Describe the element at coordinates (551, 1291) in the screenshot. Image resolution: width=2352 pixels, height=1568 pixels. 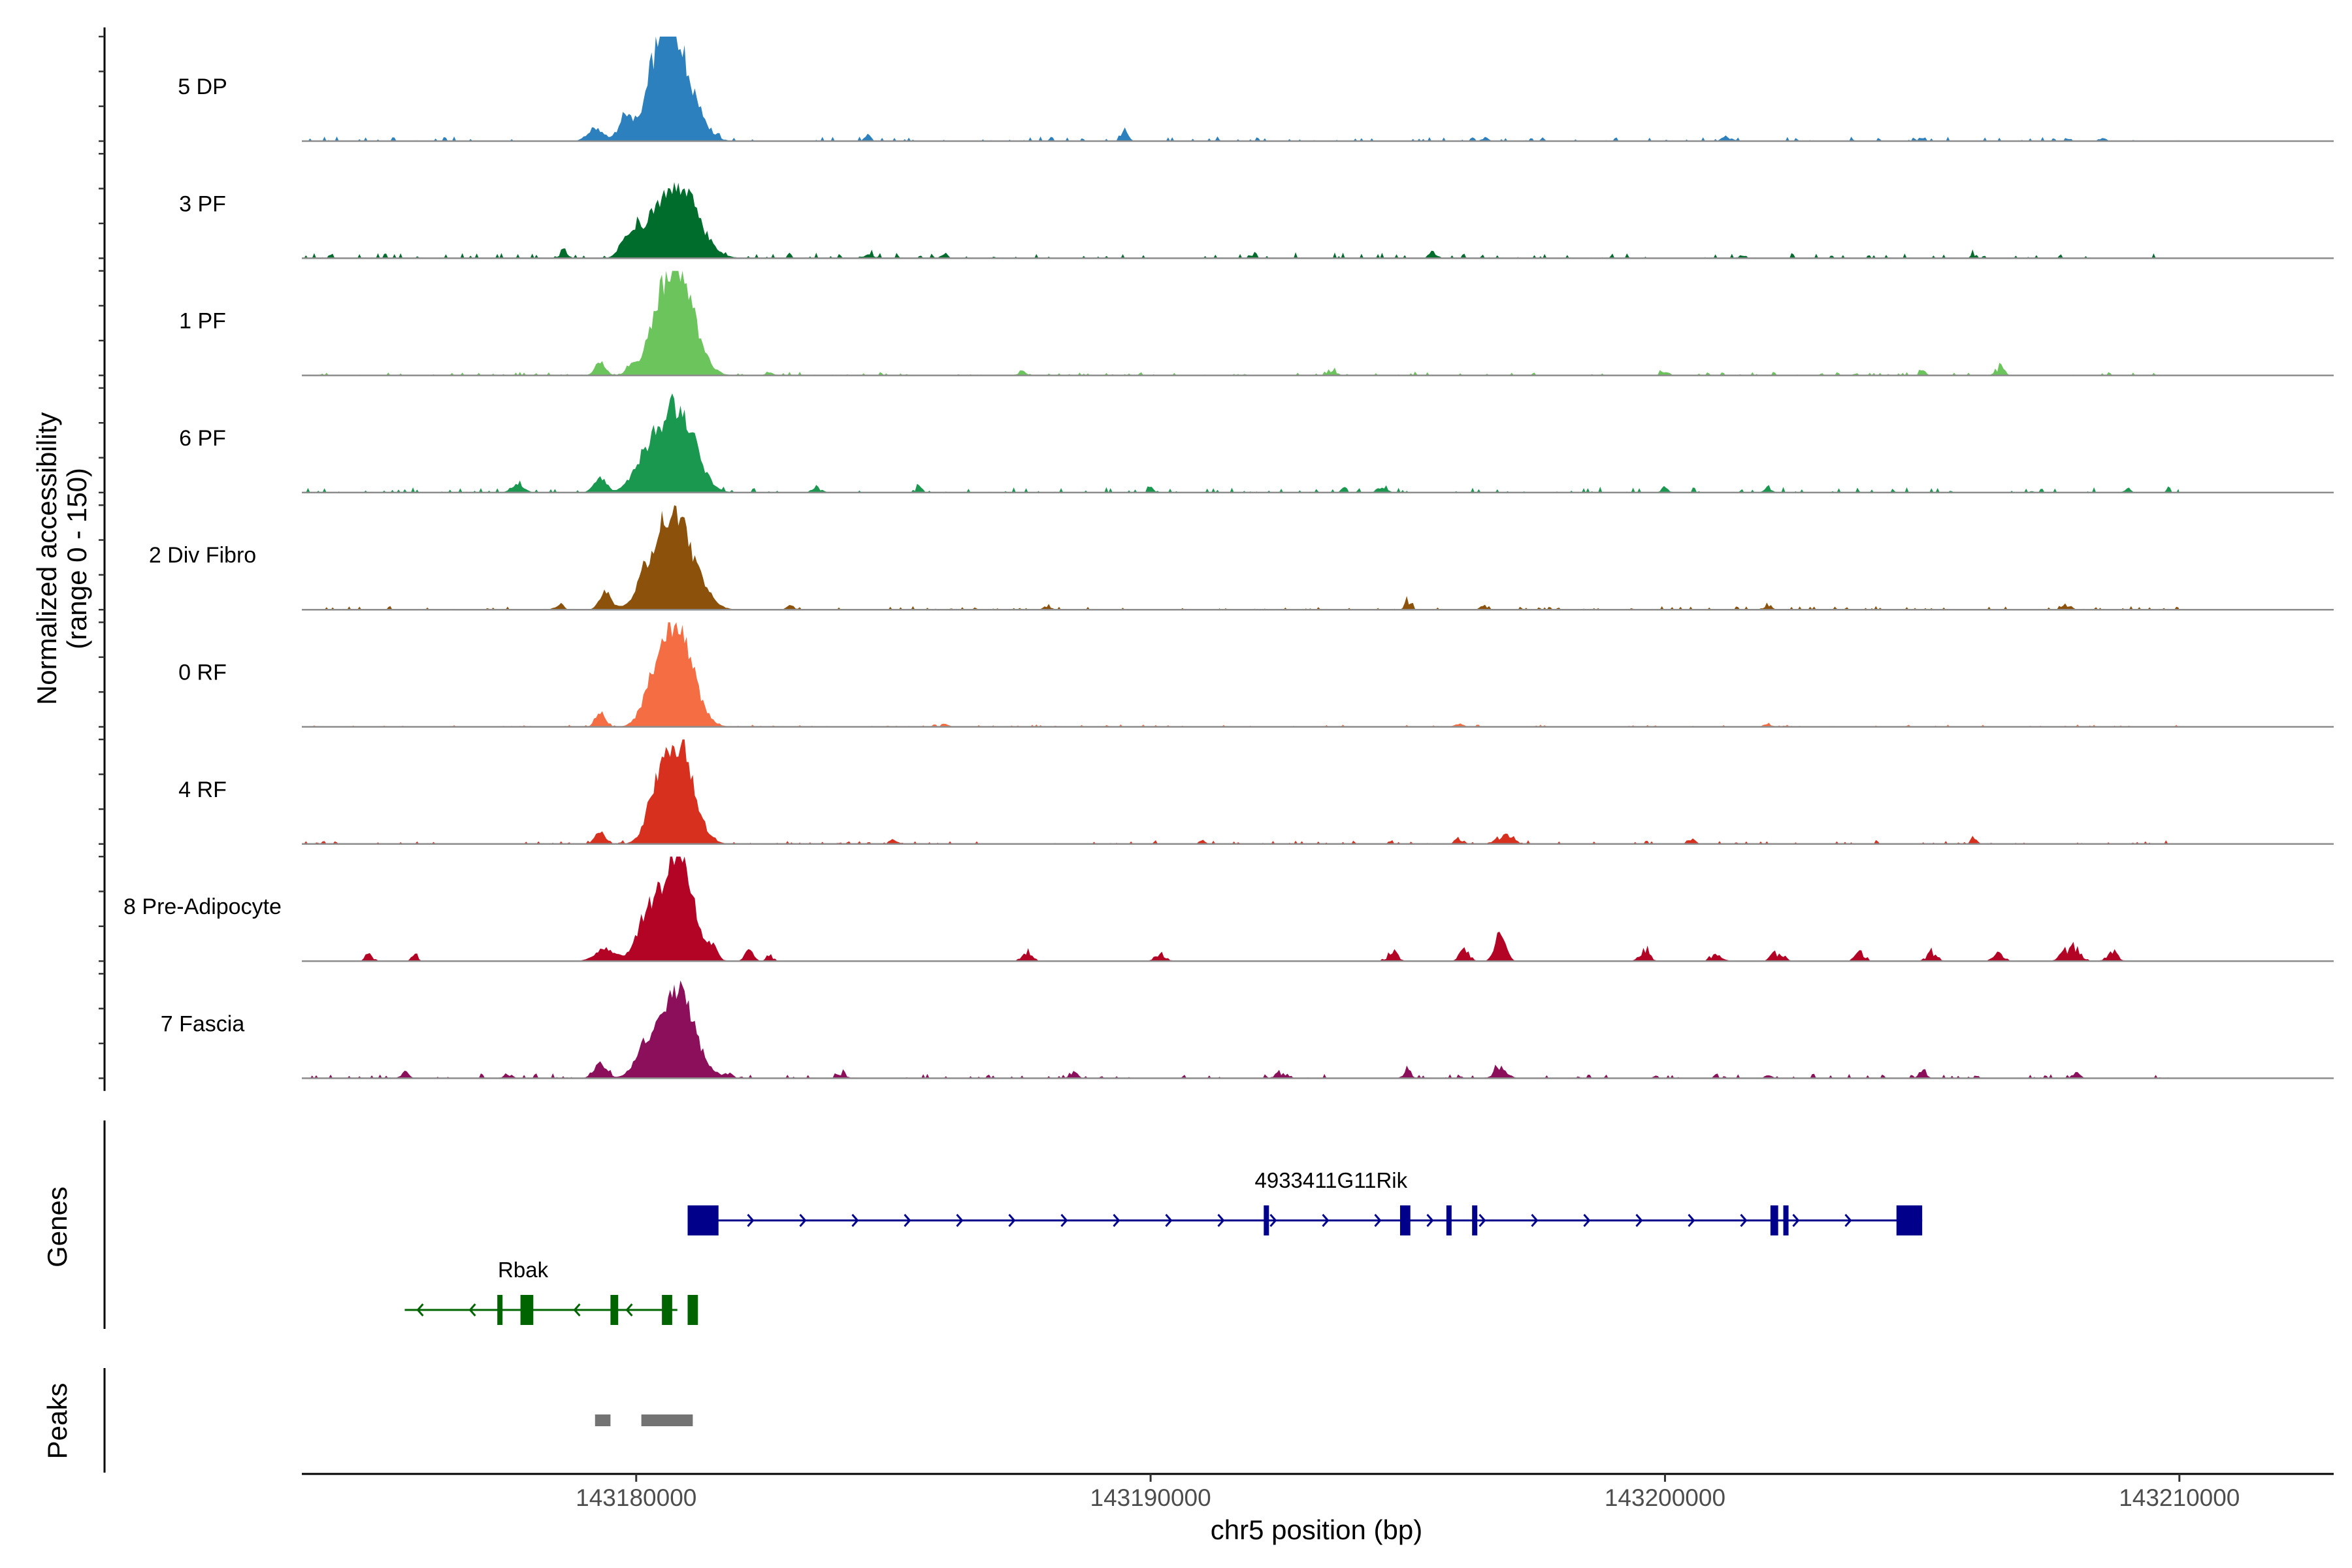
I see `gene-1: Rbak` at that location.